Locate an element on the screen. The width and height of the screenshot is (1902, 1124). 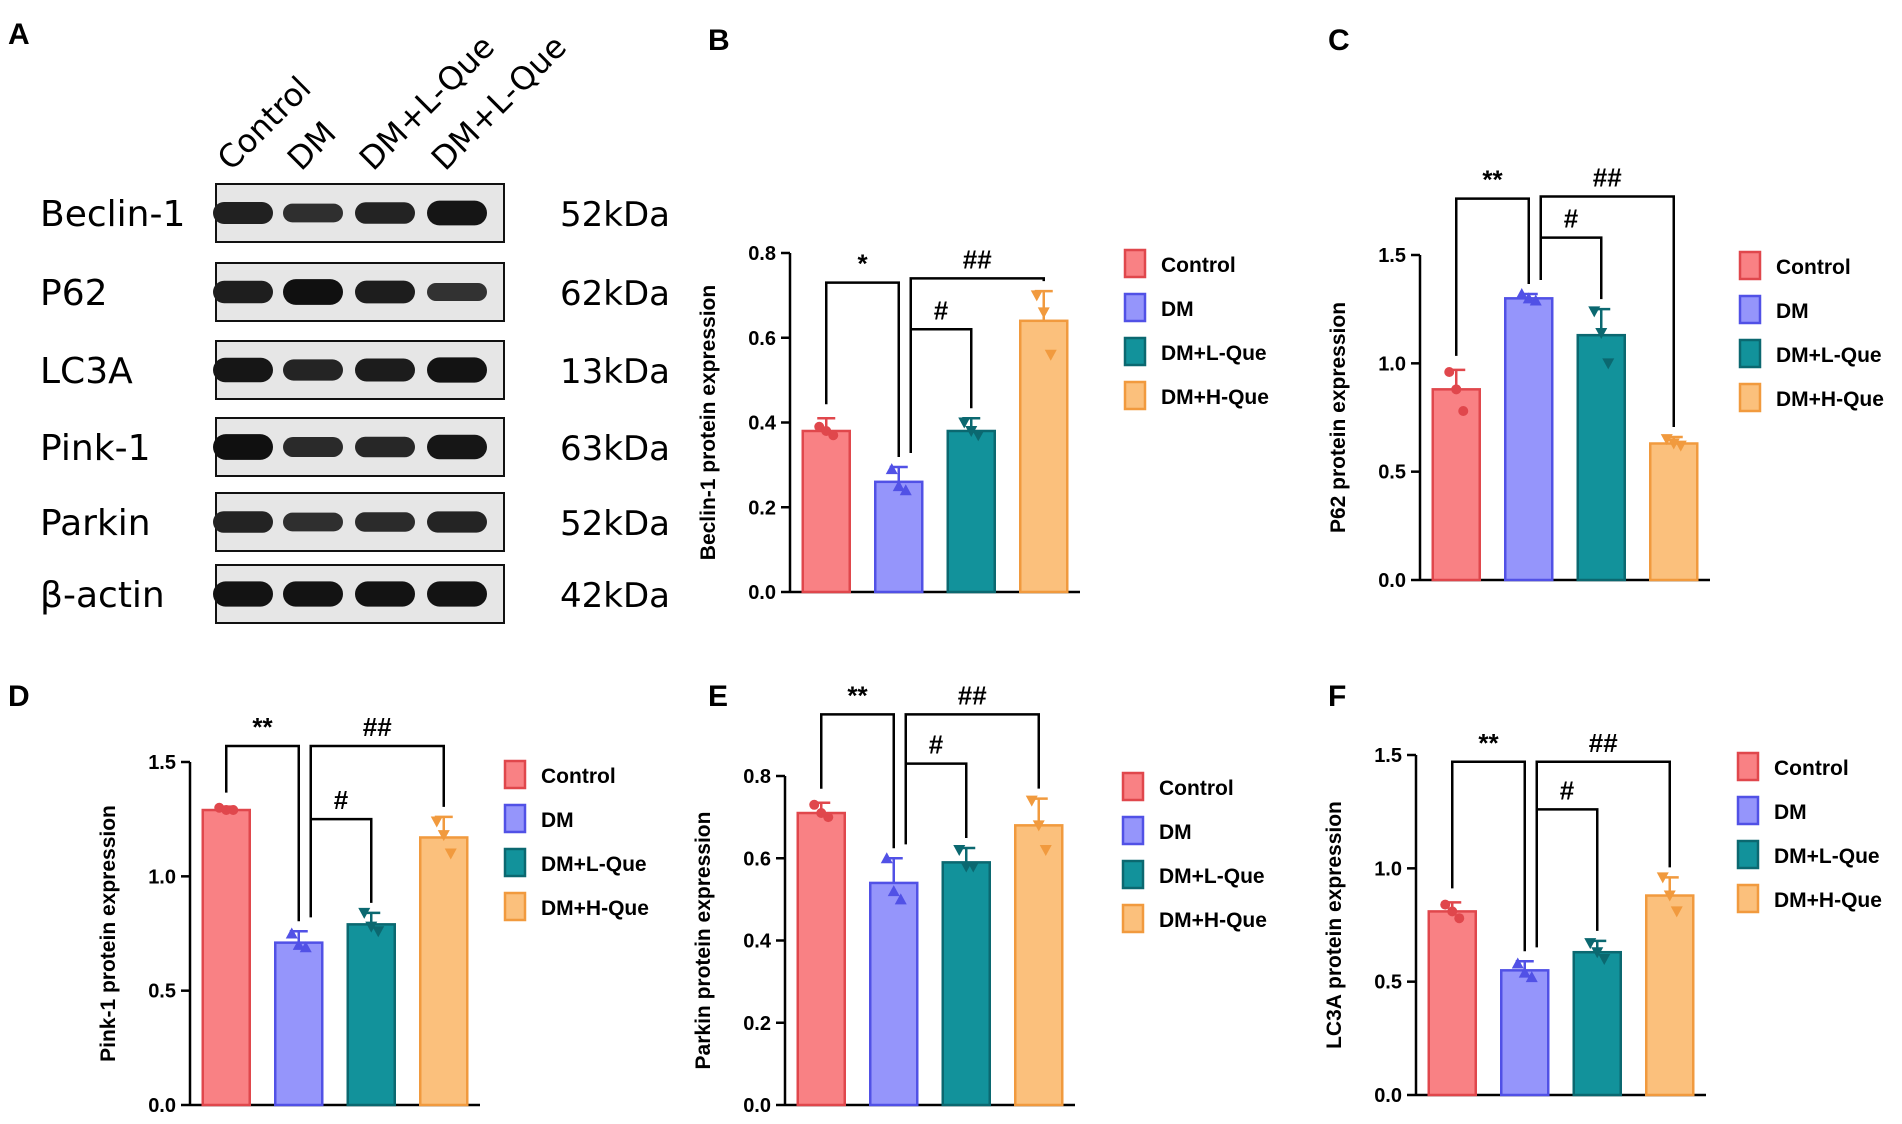
y-axis-label: Beclin-1 protein expression is located at coordinates (708, 422).